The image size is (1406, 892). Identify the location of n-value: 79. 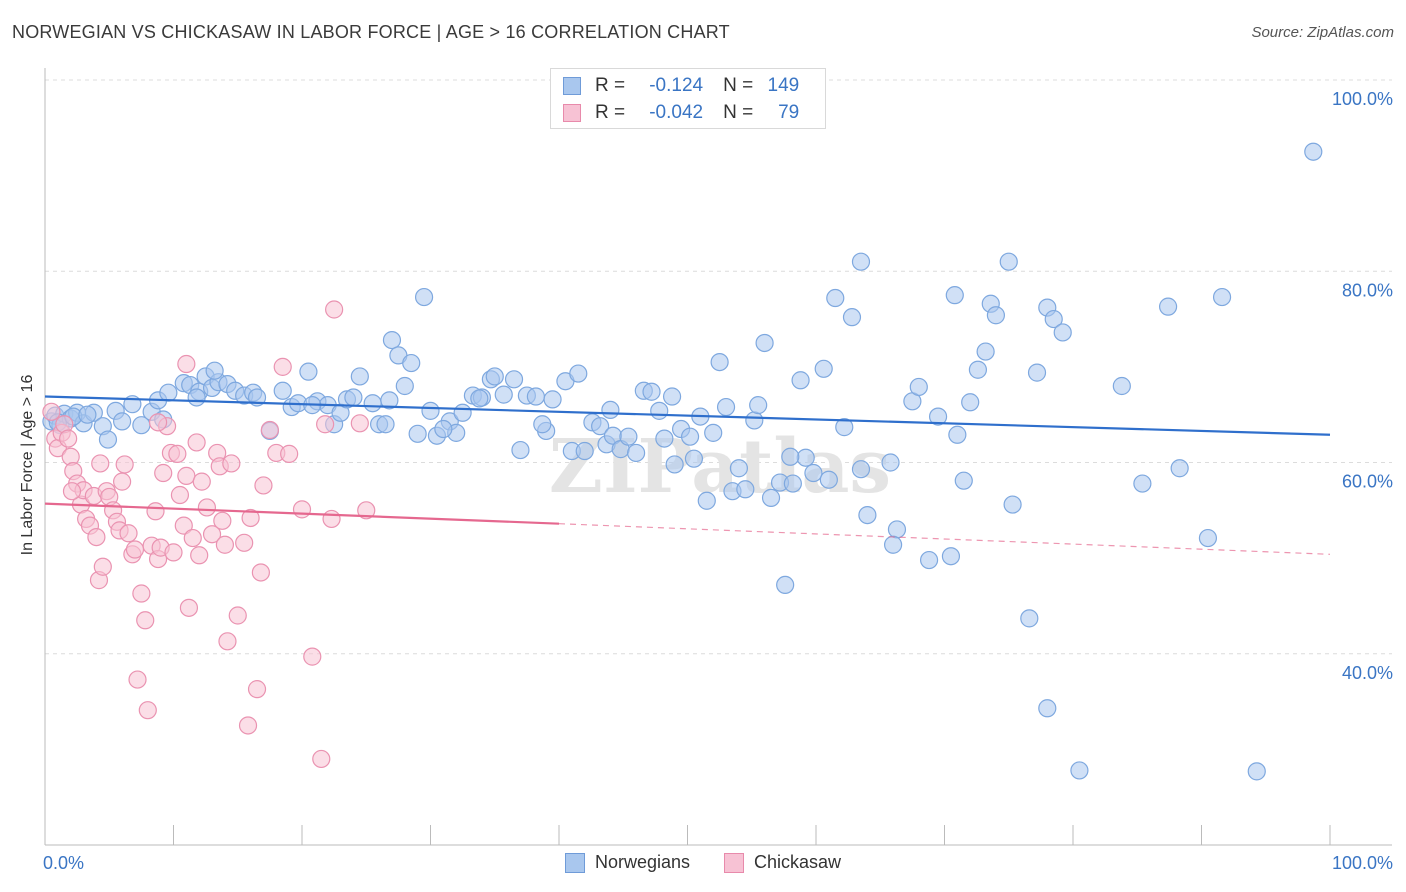
(789, 112).